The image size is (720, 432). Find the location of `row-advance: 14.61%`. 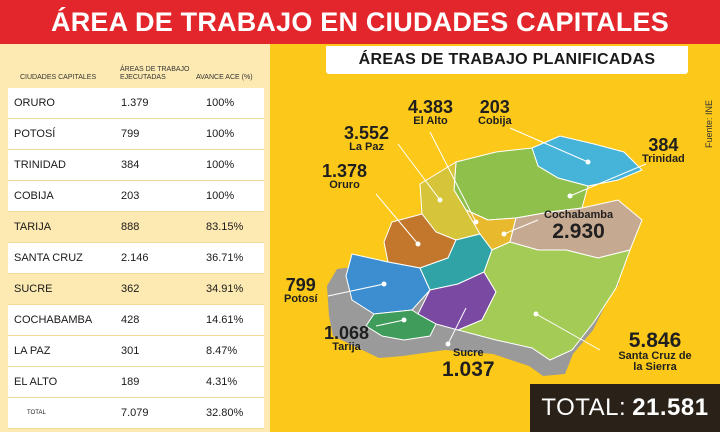

row-advance: 14.61% is located at coordinates (225, 320).